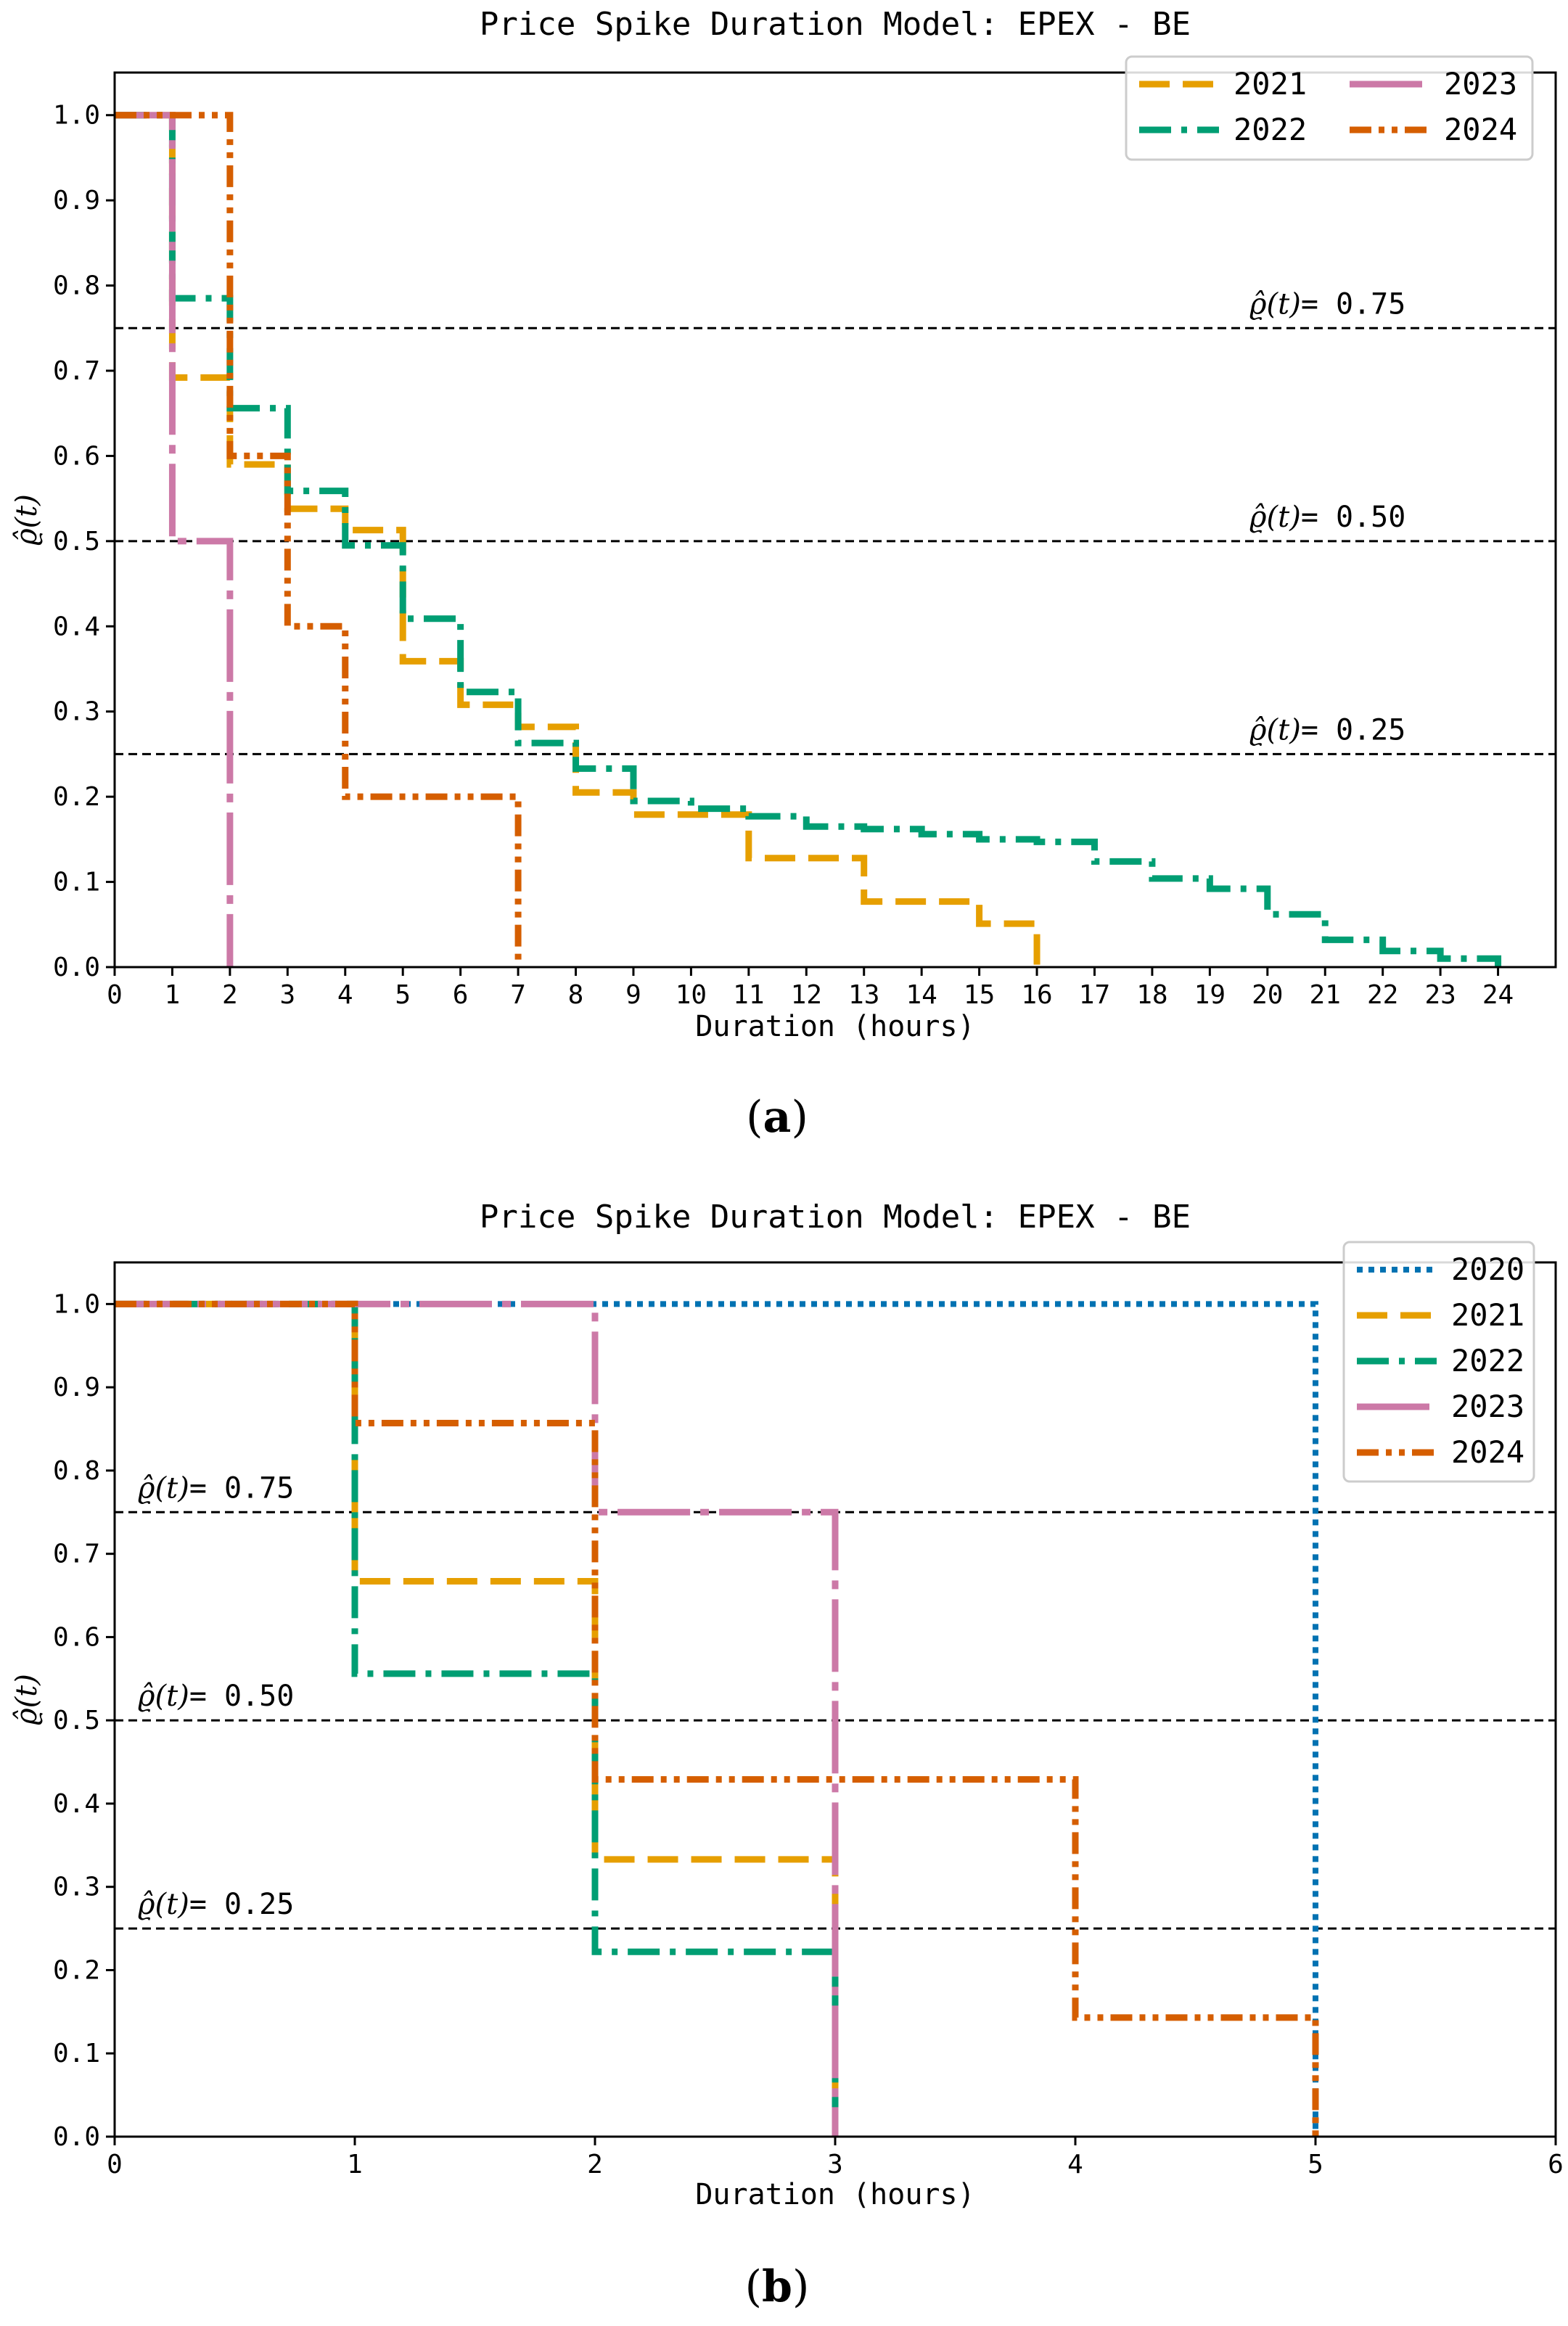 This screenshot has height=2326, width=1568. I want to click on x-tick-label: 22, so click(1382, 995).